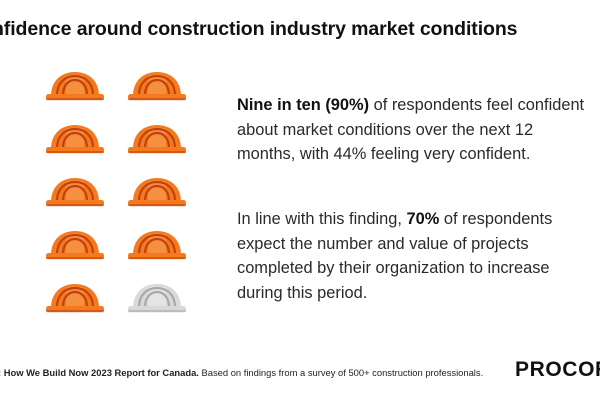 The width and height of the screenshot is (600, 400). Describe the element at coordinates (423, 219) in the screenshot. I see `projects-highlight: 70%` at that location.